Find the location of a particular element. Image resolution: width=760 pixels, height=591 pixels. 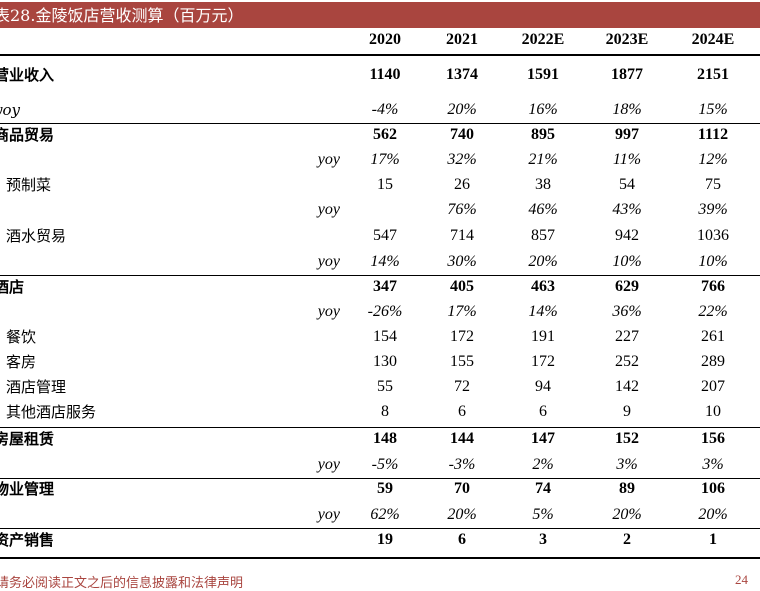

table-cell: 347 is located at coordinates (385, 286).